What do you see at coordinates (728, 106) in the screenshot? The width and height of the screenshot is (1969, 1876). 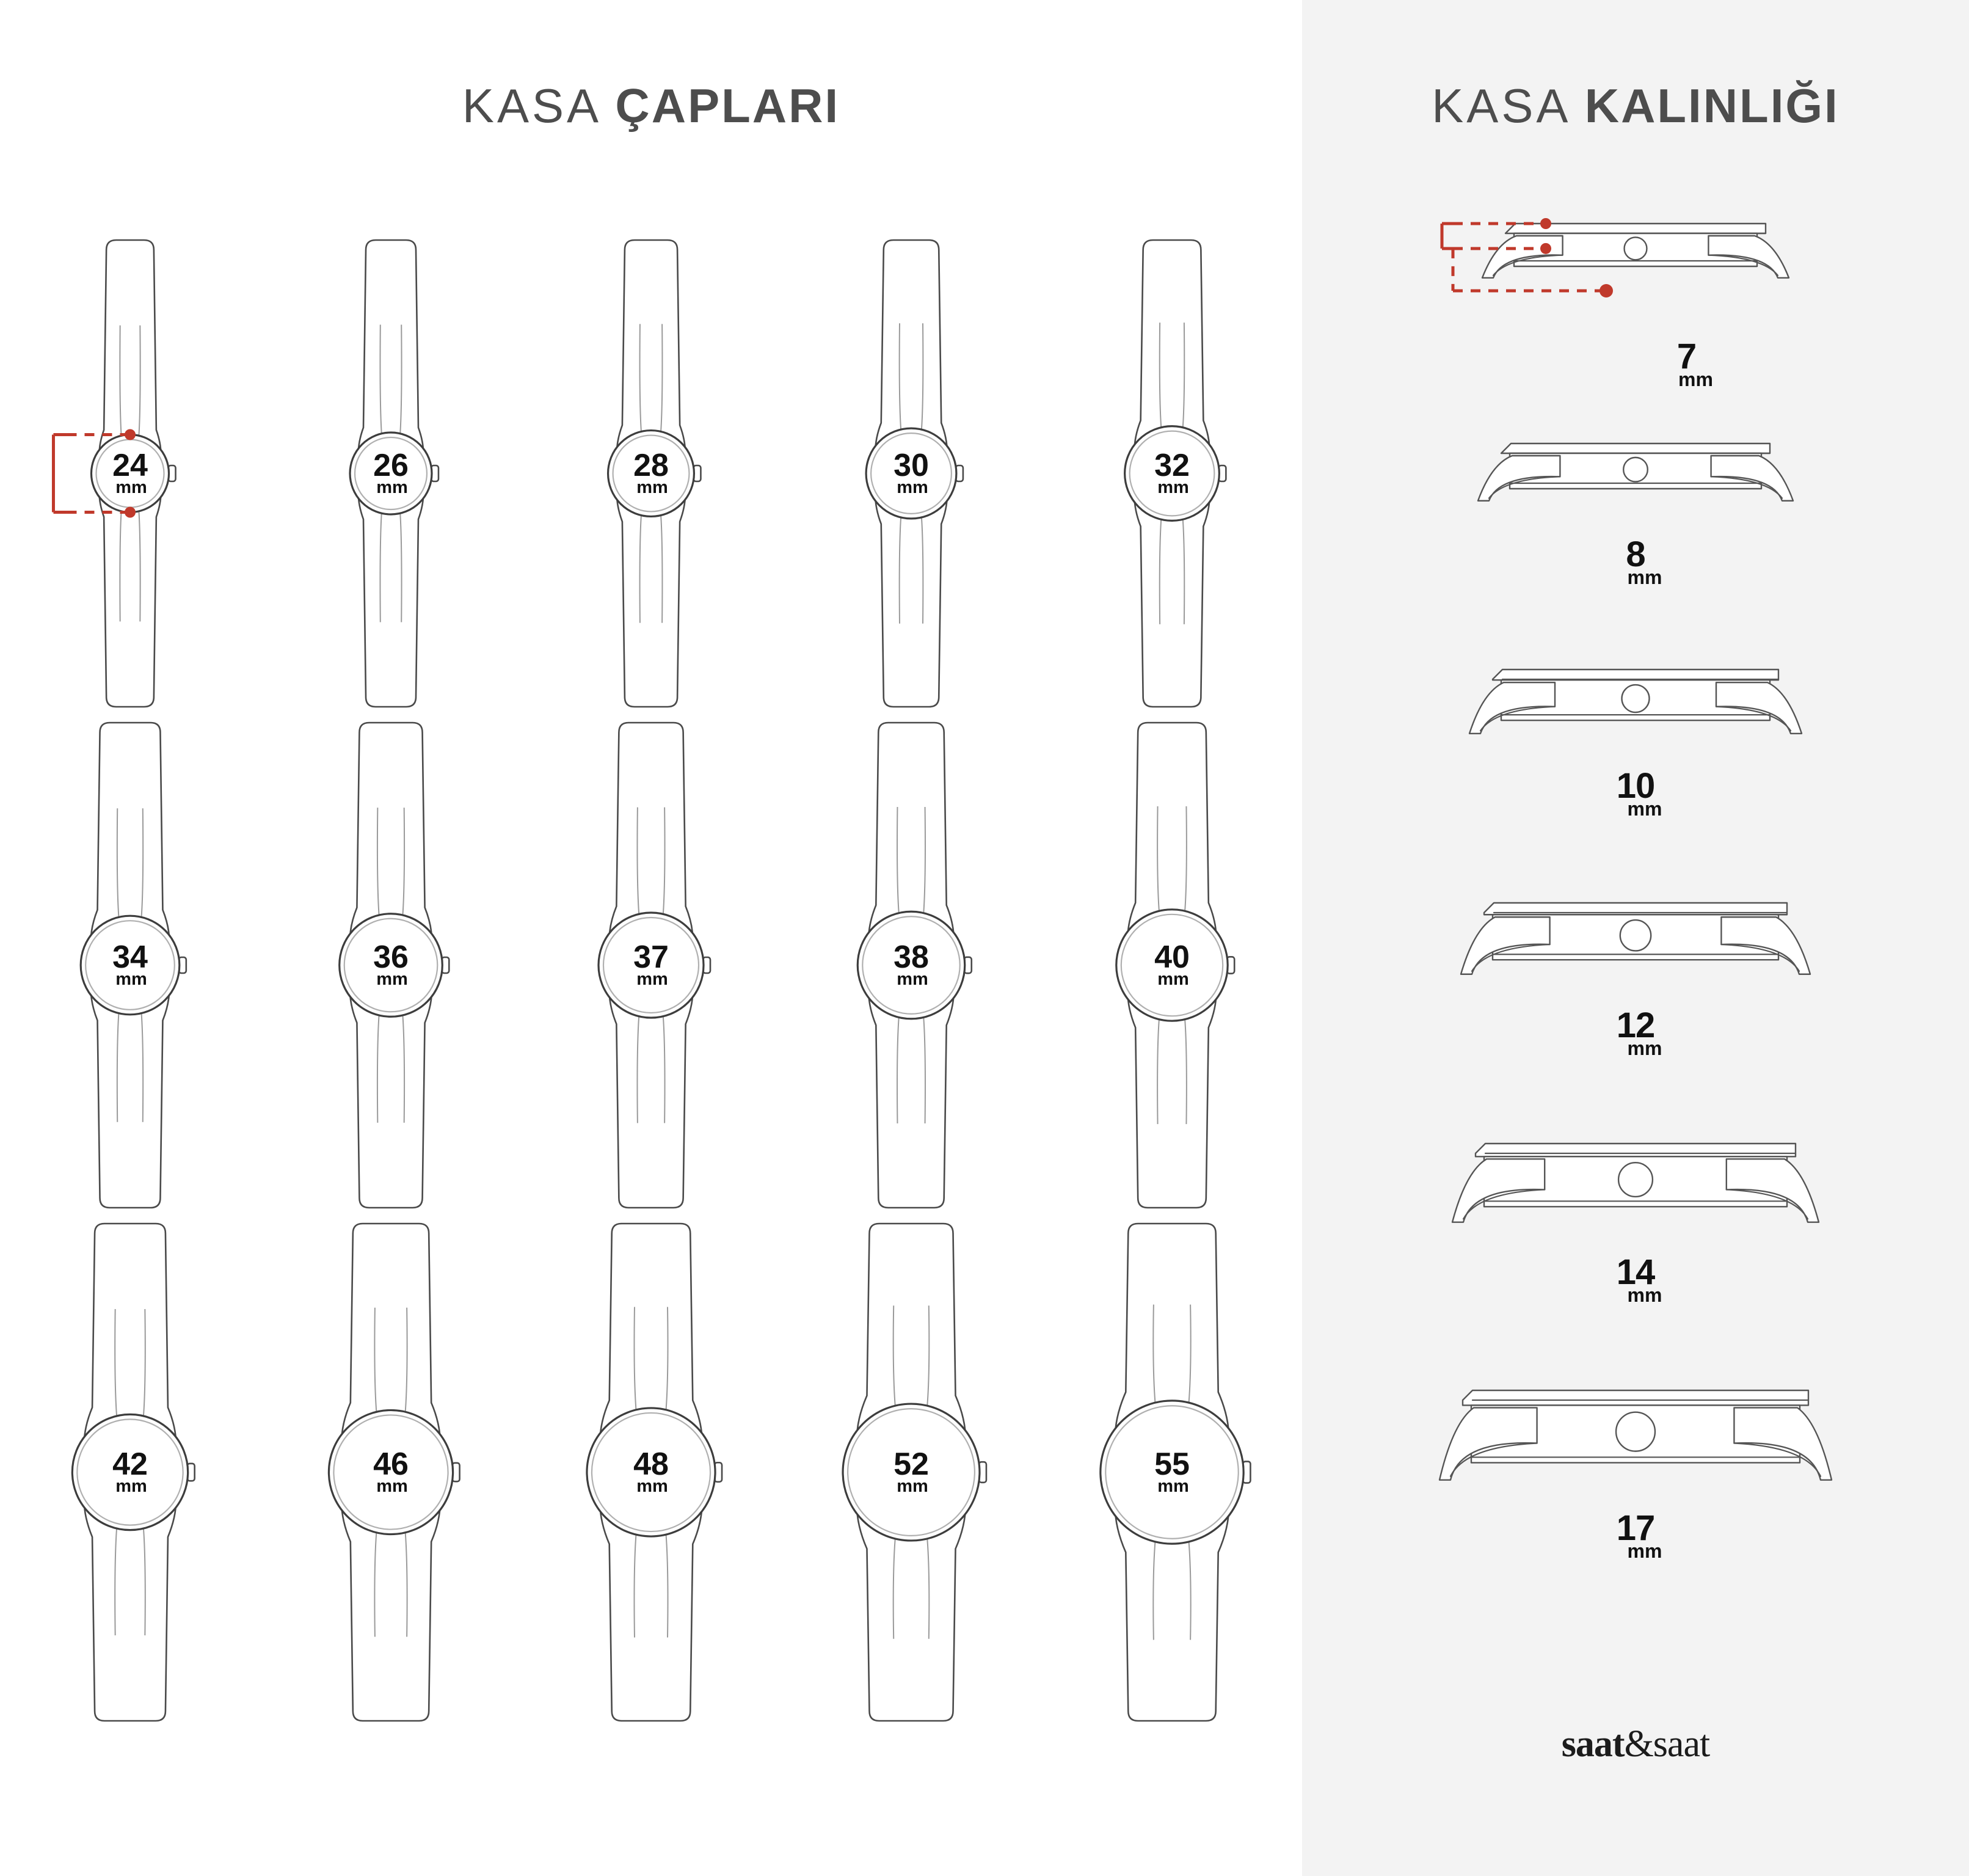 I see `title-diameters-bold: ÇAPLARI` at bounding box center [728, 106].